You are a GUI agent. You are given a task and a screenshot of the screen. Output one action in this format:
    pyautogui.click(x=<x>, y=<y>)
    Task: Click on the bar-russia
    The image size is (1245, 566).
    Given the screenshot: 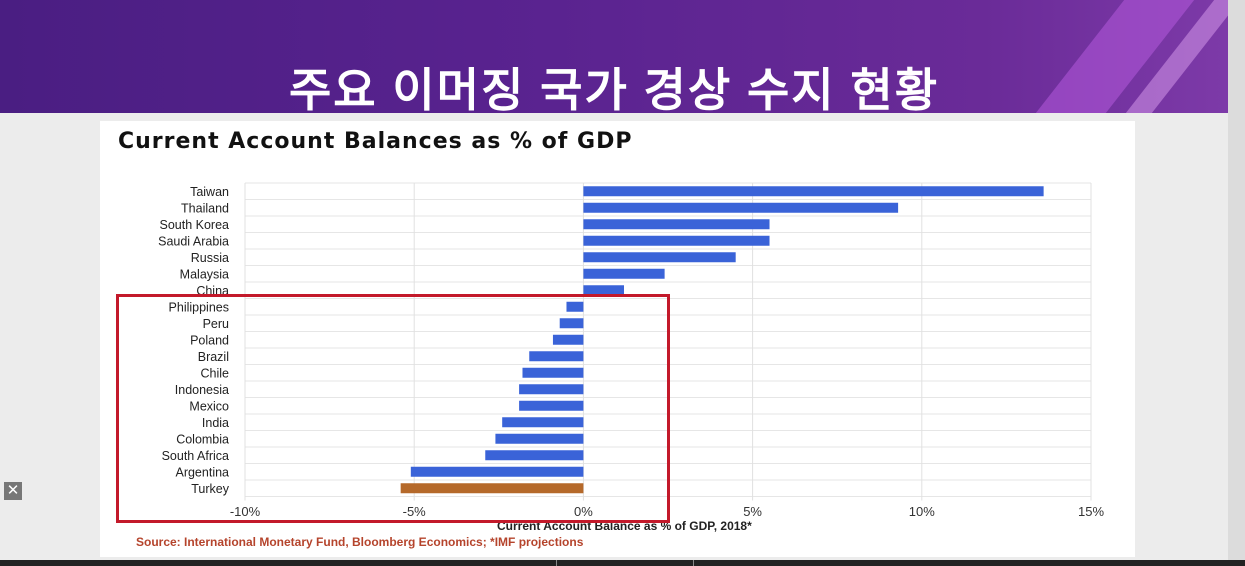 What is the action you would take?
    pyautogui.click(x=659, y=257)
    